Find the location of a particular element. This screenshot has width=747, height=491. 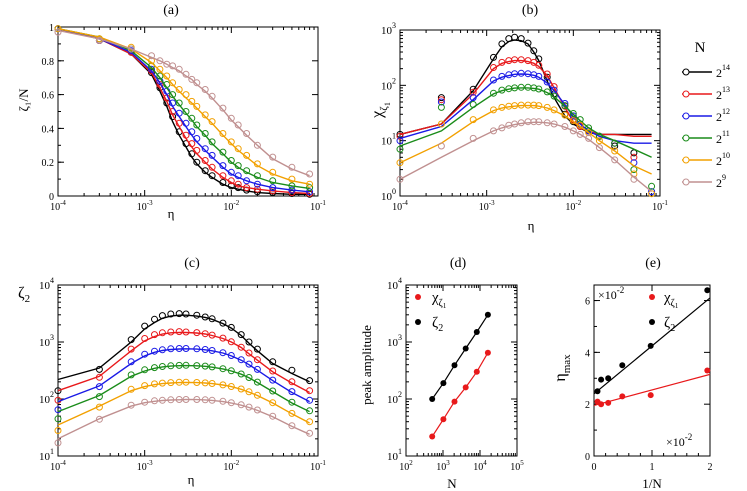

x-multiplier: ×10⁻² is located at coordinates (679, 440).